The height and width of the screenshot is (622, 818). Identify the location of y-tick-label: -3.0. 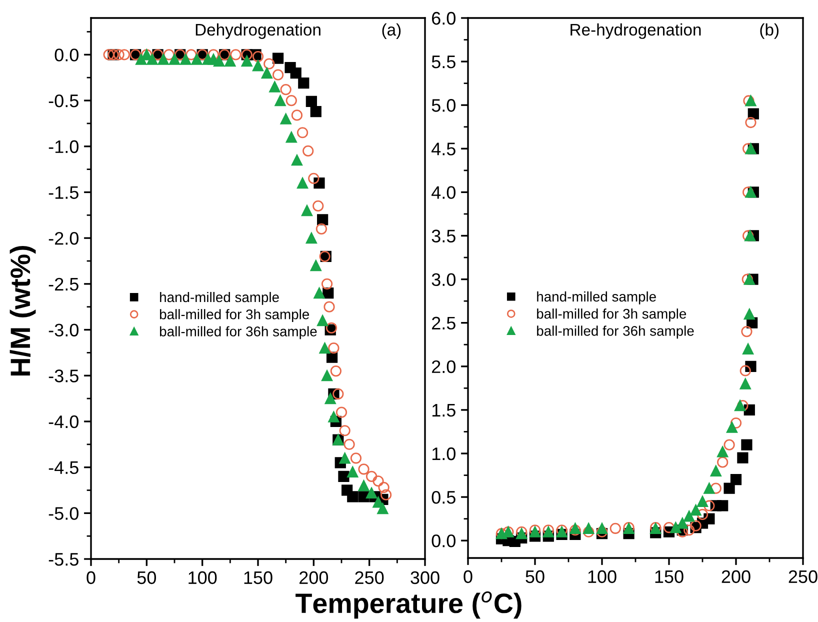
(63, 330).